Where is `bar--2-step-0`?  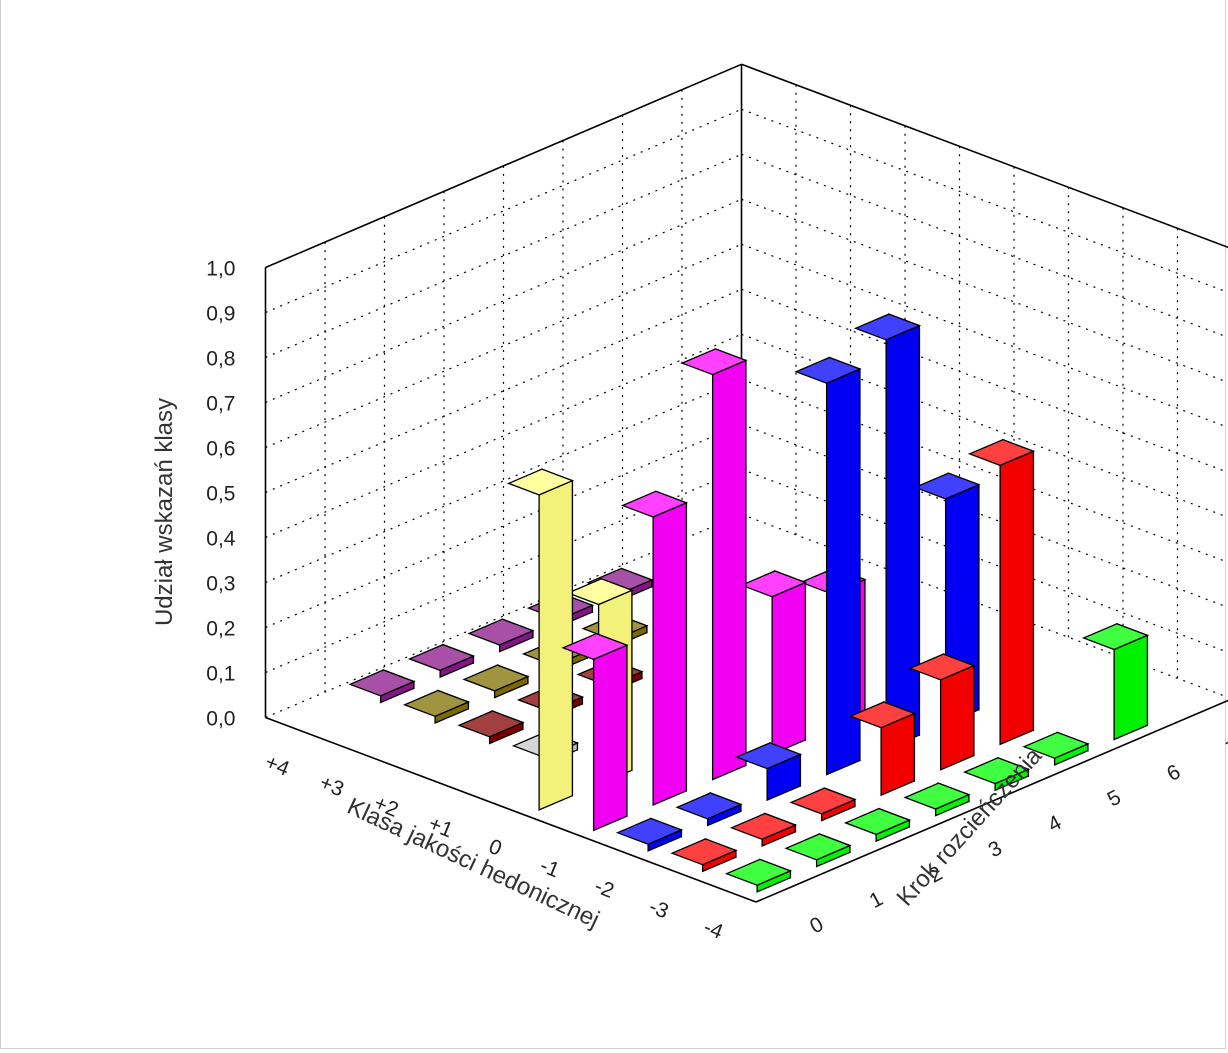
bar--2-step-0 is located at coordinates (649, 834).